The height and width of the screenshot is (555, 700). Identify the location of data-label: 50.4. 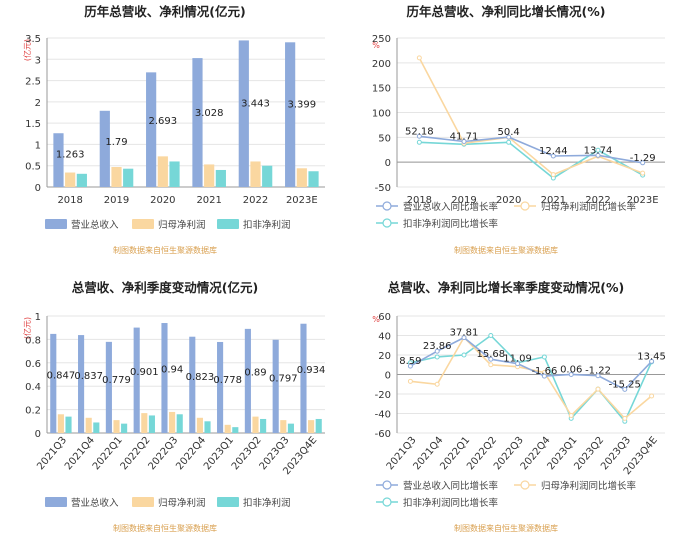
(509, 132).